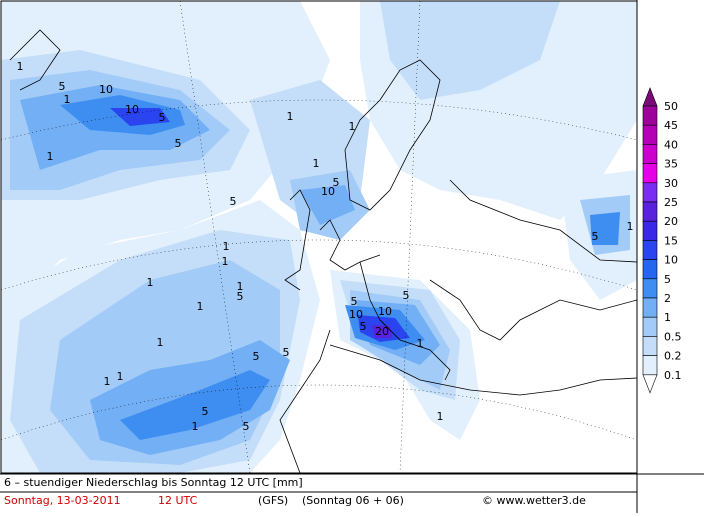 This screenshot has width=704, height=517. What do you see at coordinates (673, 375) in the screenshot?
I see `colorbar-label: 0.1` at bounding box center [673, 375].